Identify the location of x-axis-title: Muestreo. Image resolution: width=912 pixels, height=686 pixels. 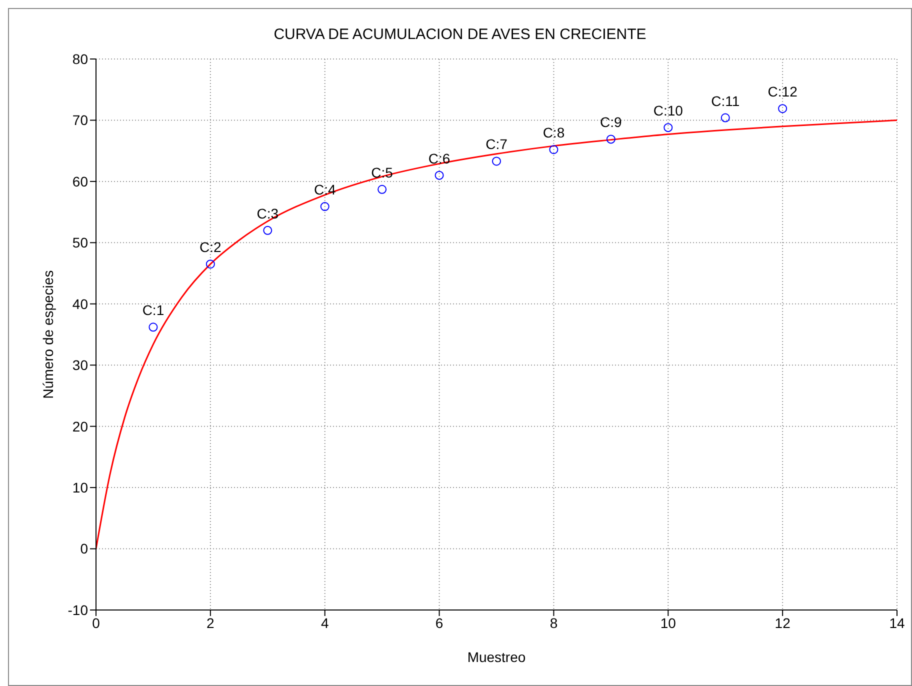
(496, 657).